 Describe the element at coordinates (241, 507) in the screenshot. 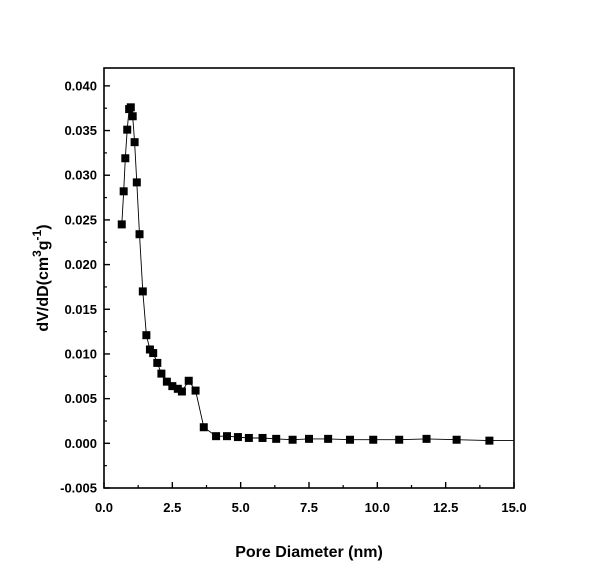

I see `x-tick-label: 5.0` at that location.